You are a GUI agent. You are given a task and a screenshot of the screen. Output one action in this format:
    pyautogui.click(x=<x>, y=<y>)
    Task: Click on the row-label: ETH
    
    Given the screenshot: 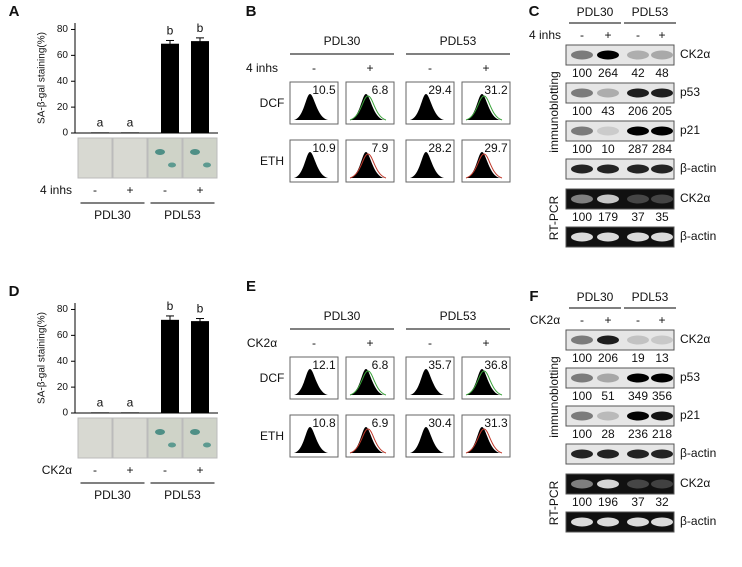 What is the action you would take?
    pyautogui.click(x=272, y=161)
    